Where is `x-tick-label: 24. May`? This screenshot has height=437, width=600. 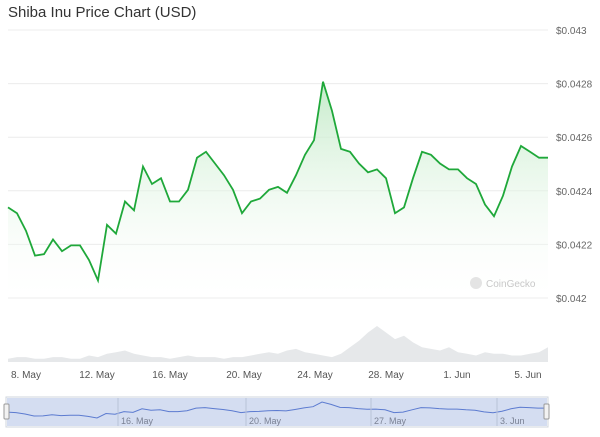 x-tick-label: 24. May is located at coordinates (315, 375).